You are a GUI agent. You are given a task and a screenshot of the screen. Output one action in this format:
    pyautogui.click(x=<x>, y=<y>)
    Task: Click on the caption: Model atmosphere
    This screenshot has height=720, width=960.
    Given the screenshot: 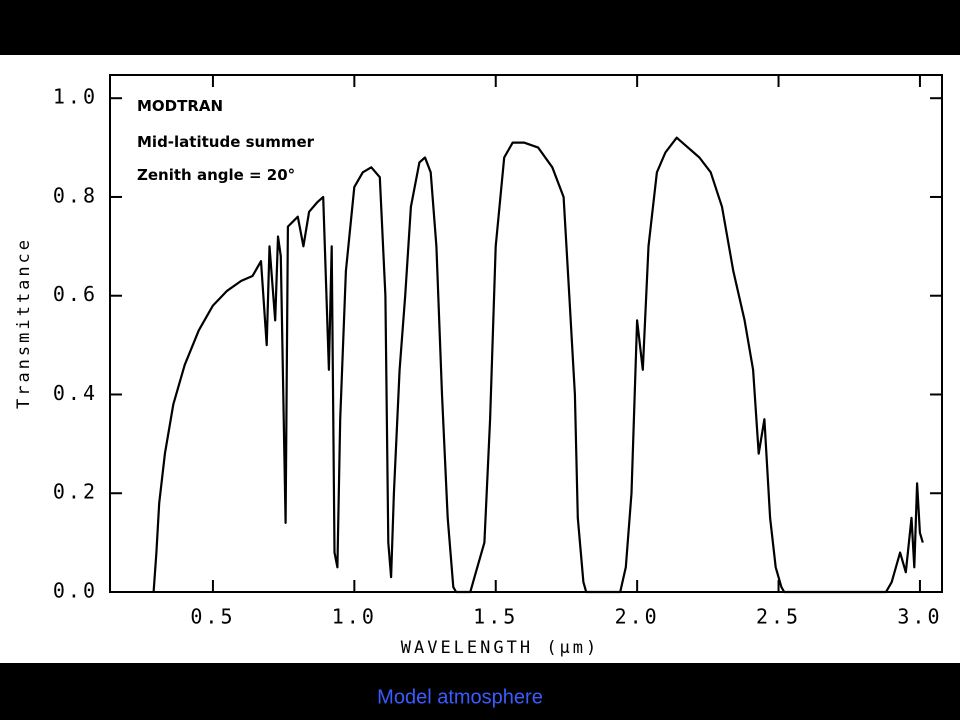 What is the action you would take?
    pyautogui.click(x=460, y=697)
    